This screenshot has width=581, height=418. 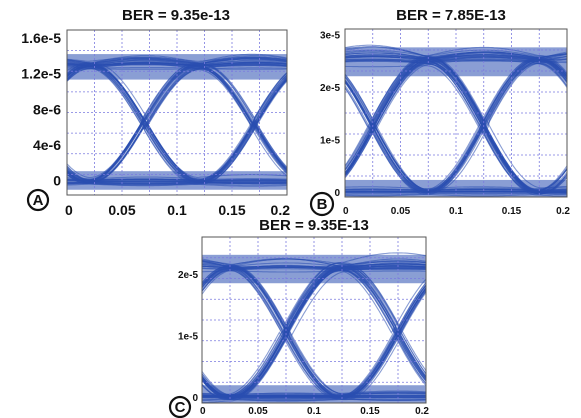 What do you see at coordinates (47, 109) in the screenshot?
I see `y-tick-label: 8e-6` at bounding box center [47, 109].